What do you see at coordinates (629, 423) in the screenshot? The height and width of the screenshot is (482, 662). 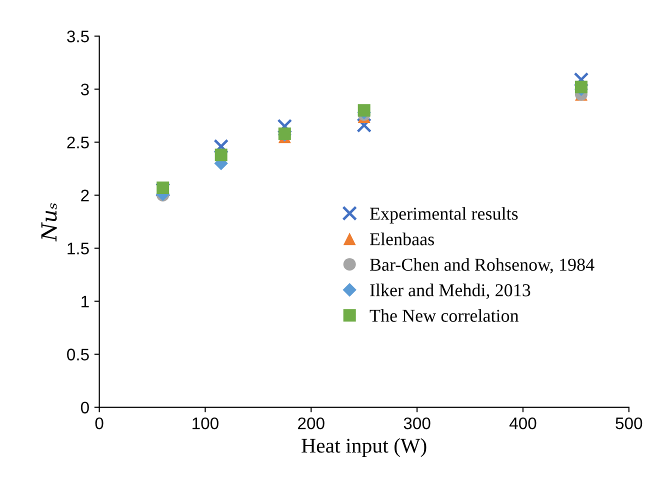 I see `x-tick-label: 500` at bounding box center [629, 423].